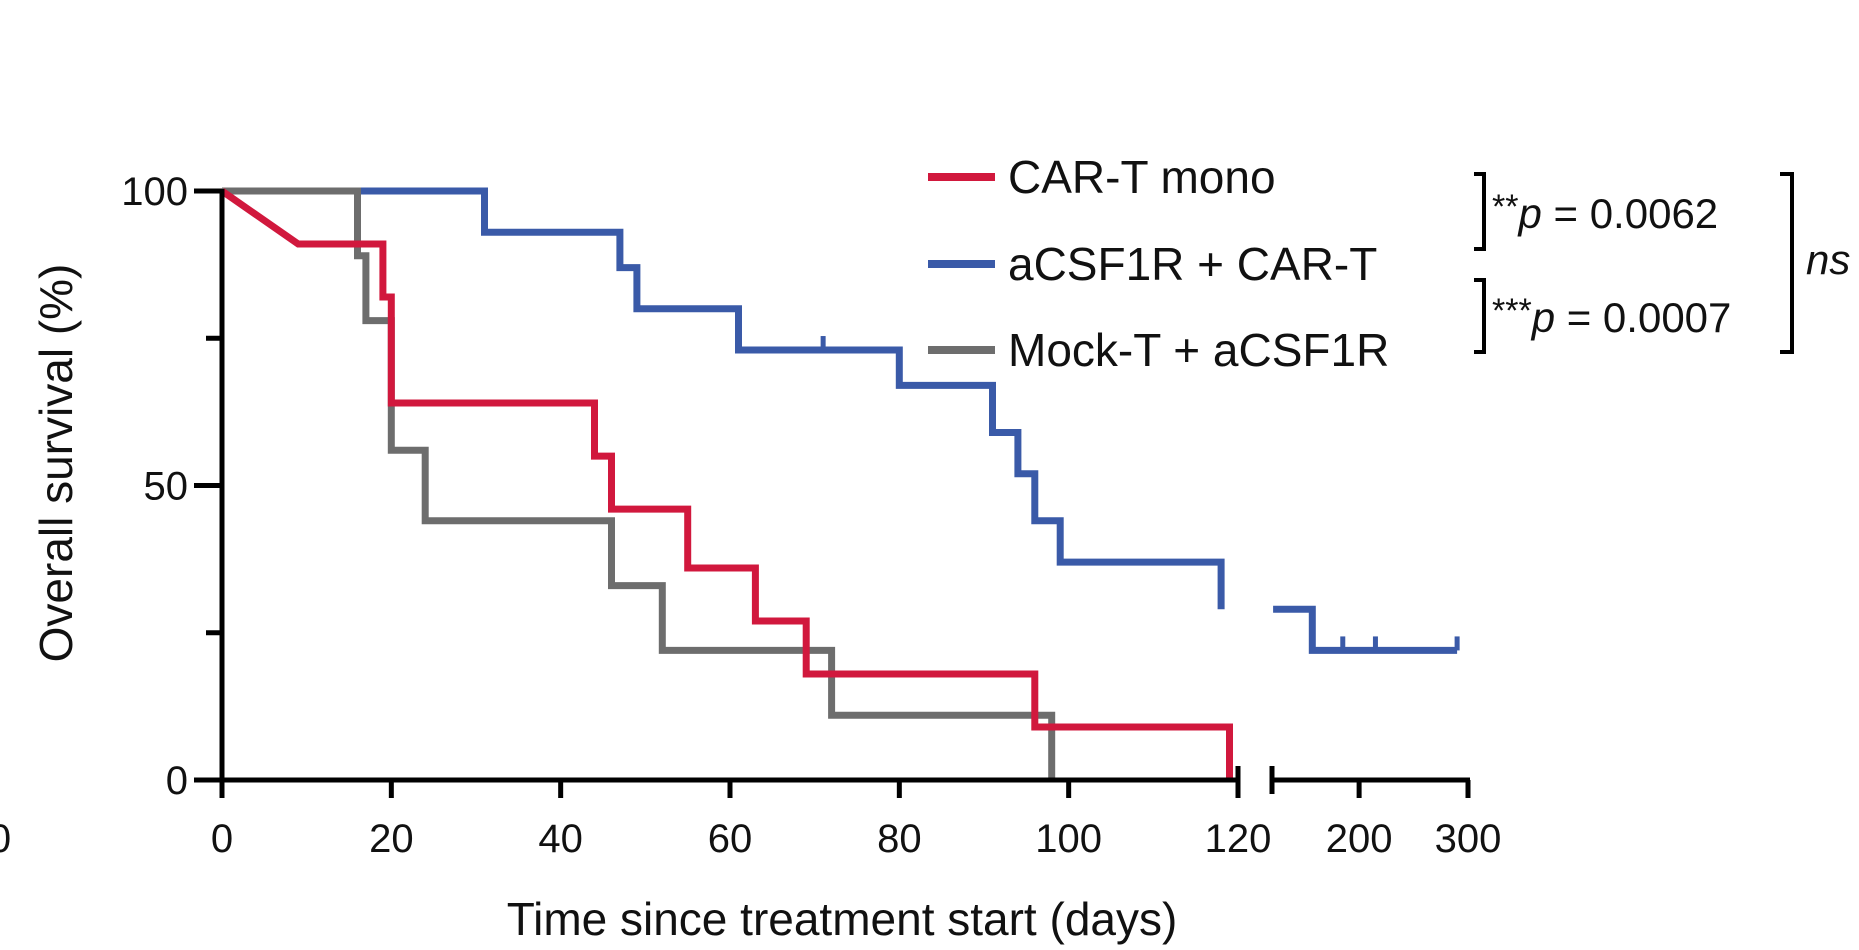 This screenshot has height=950, width=1859. Describe the element at coordinates (154, 192) in the screenshot. I see `y-tick-label-100: 100` at that location.